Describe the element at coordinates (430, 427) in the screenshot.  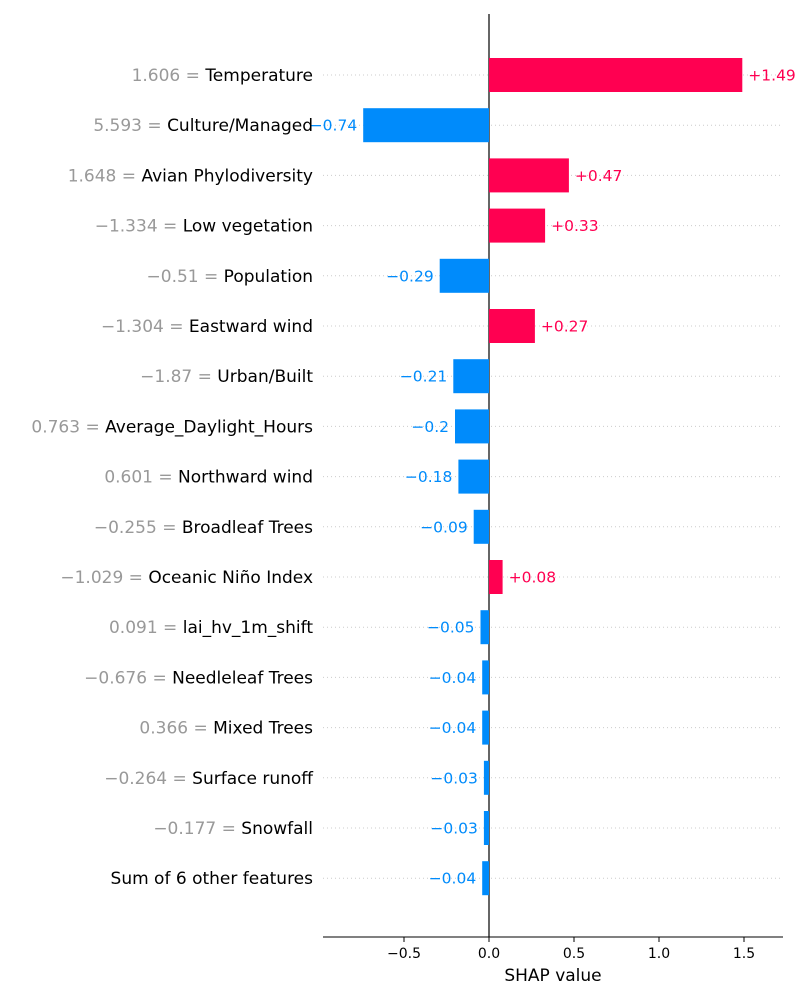
I see `value-label: −0.2` at that location.